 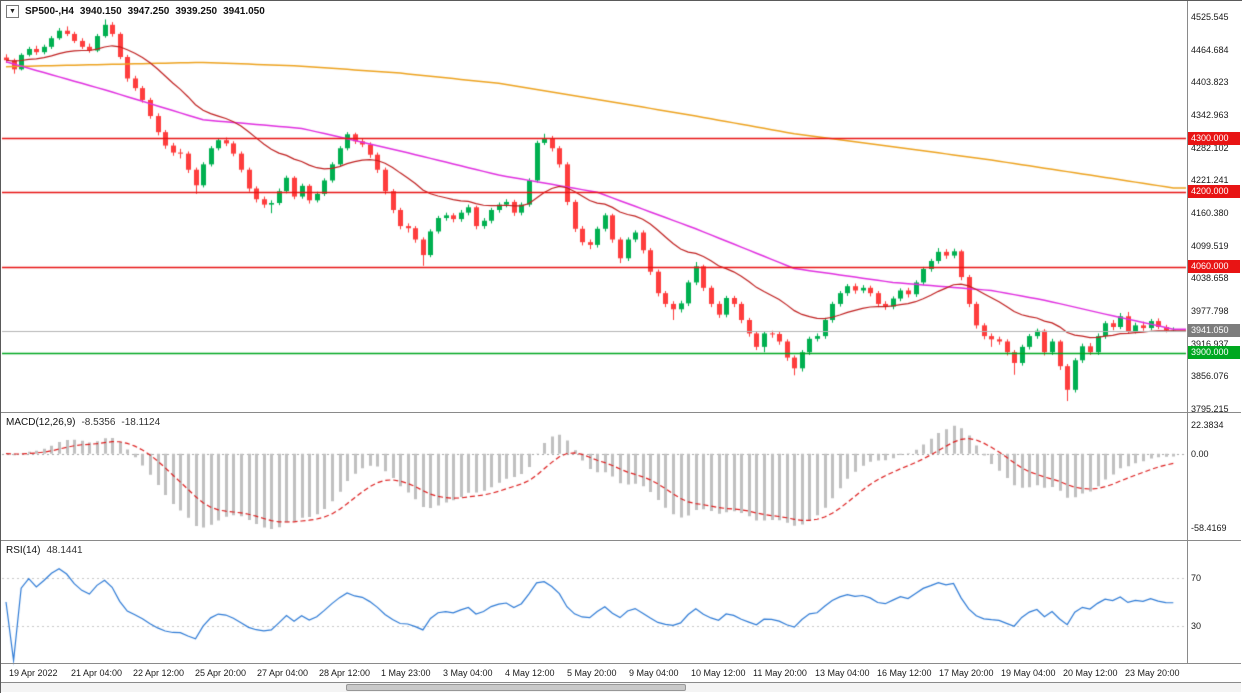 I want to click on time-axis-label: 28 Apr 12:00, so click(x=345, y=673).